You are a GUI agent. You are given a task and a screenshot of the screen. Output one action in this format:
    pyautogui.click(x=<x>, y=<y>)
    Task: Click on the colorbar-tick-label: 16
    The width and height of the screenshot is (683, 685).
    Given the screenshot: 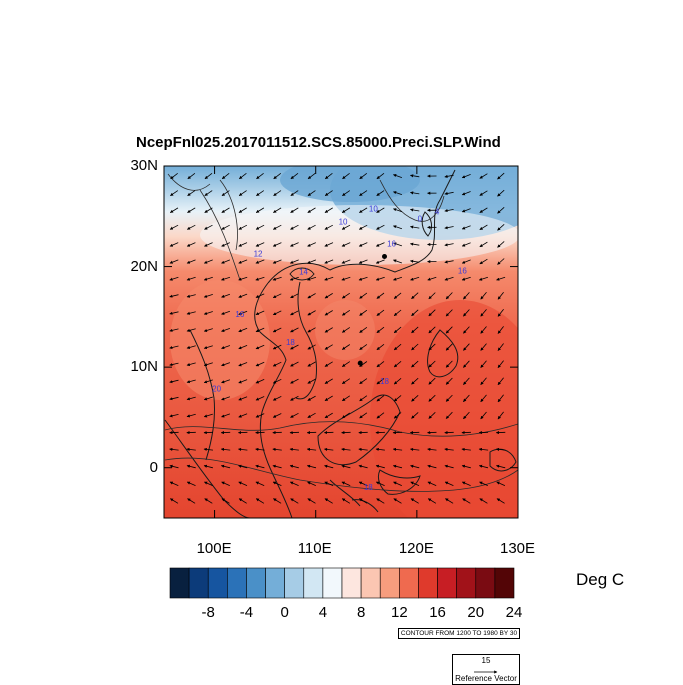 What is the action you would take?
    pyautogui.click(x=438, y=612)
    